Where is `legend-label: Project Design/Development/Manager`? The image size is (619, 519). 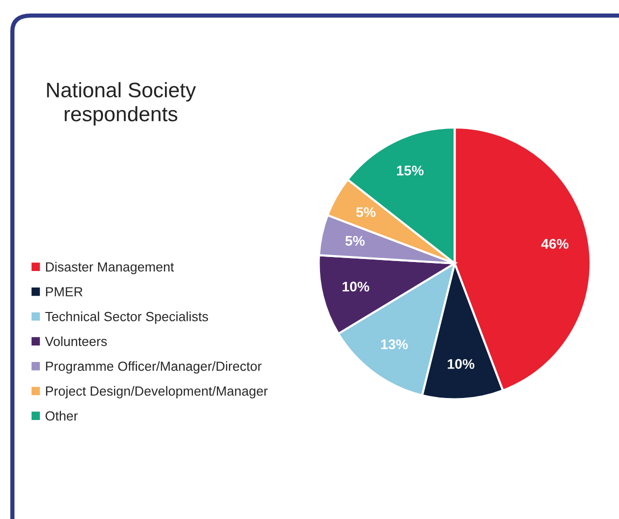 legend-label: Project Design/Development/Manager is located at coordinates (157, 392).